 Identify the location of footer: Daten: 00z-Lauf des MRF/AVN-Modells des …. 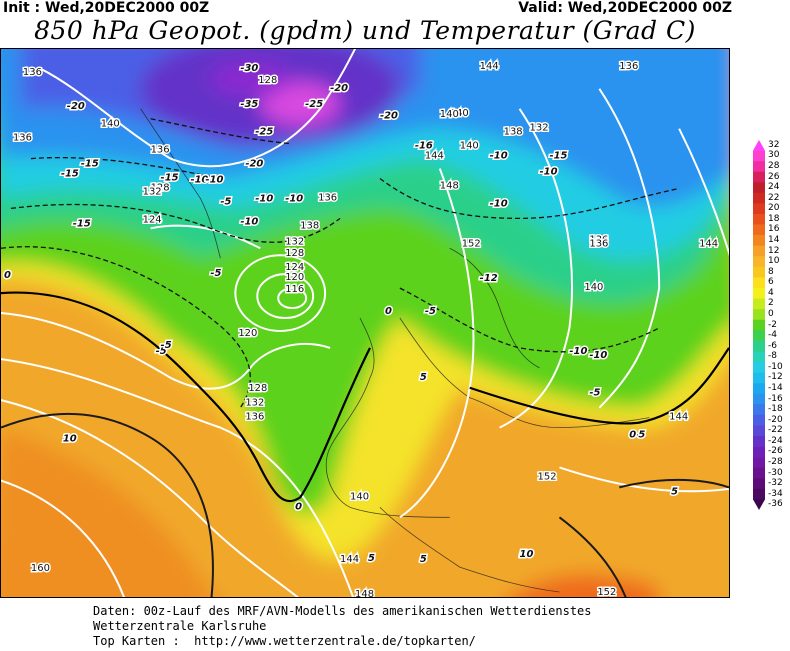
(342, 626).